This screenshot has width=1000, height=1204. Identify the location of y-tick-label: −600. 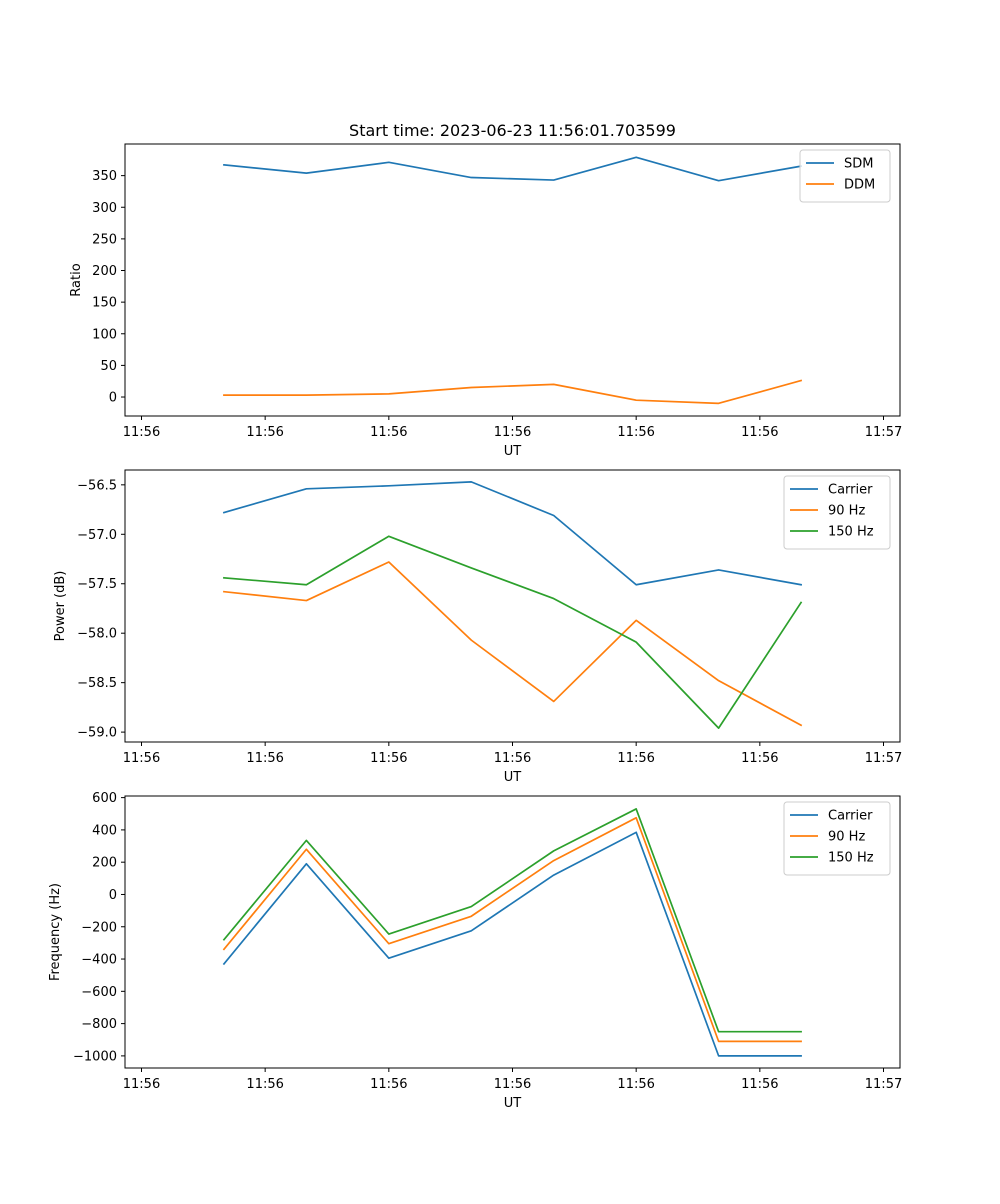
(99, 992).